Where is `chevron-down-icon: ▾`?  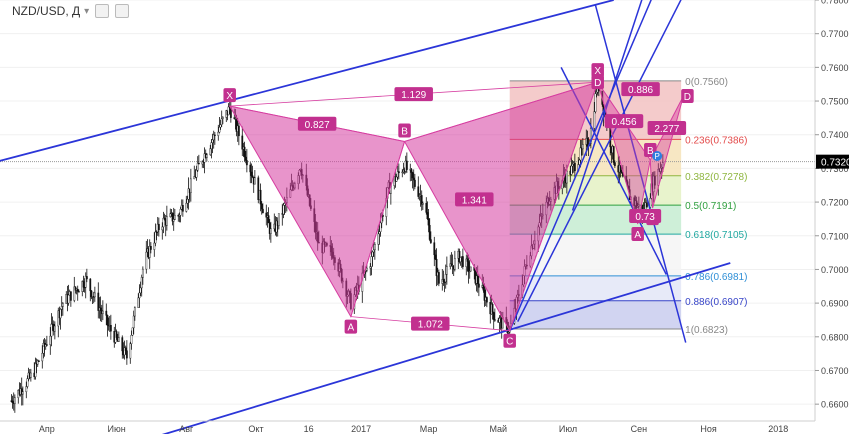
chevron-down-icon: ▾ is located at coordinates (87, 11).